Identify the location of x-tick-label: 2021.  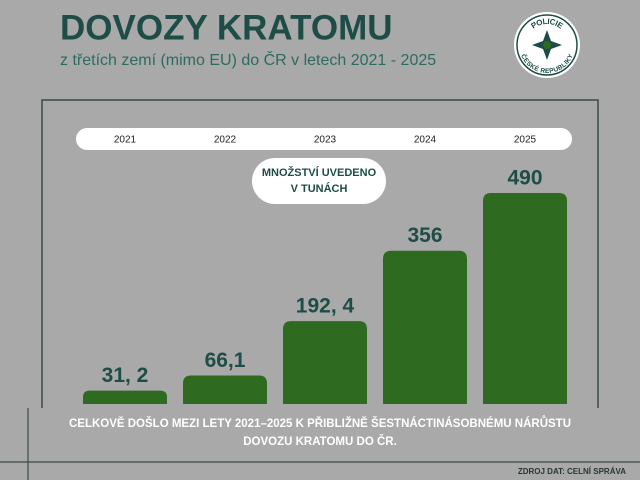
(125, 140).